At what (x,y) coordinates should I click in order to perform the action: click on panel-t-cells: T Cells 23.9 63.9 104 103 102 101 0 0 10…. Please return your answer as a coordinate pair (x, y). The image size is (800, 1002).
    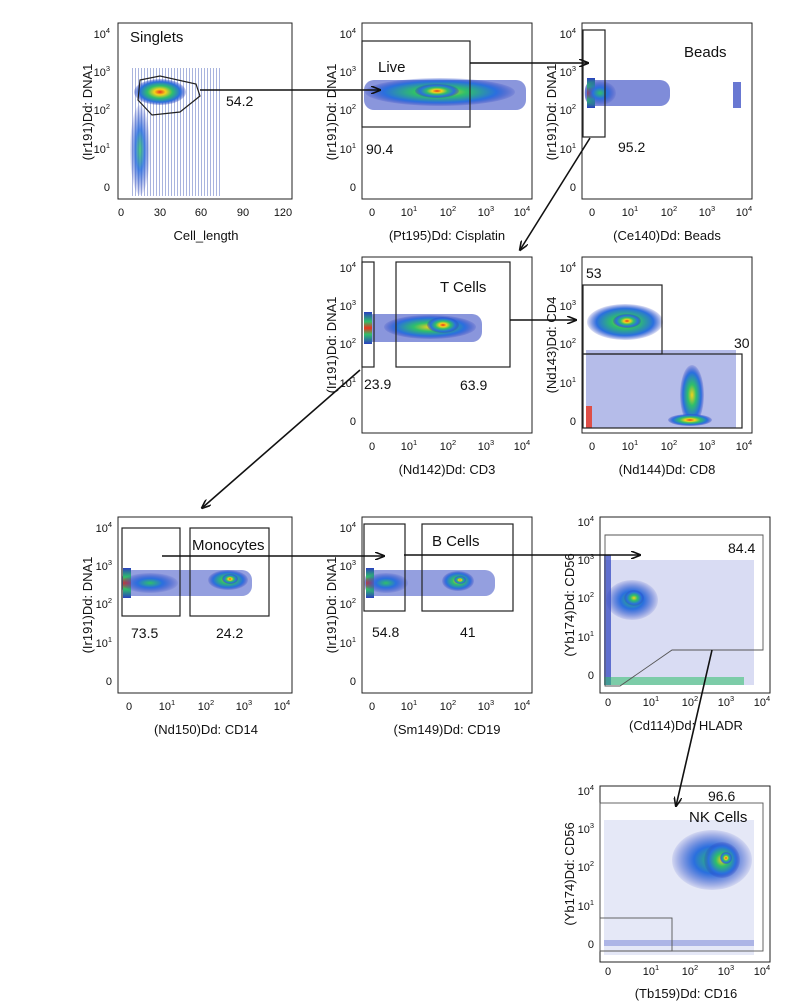
    Looking at the image, I should click on (428, 366).